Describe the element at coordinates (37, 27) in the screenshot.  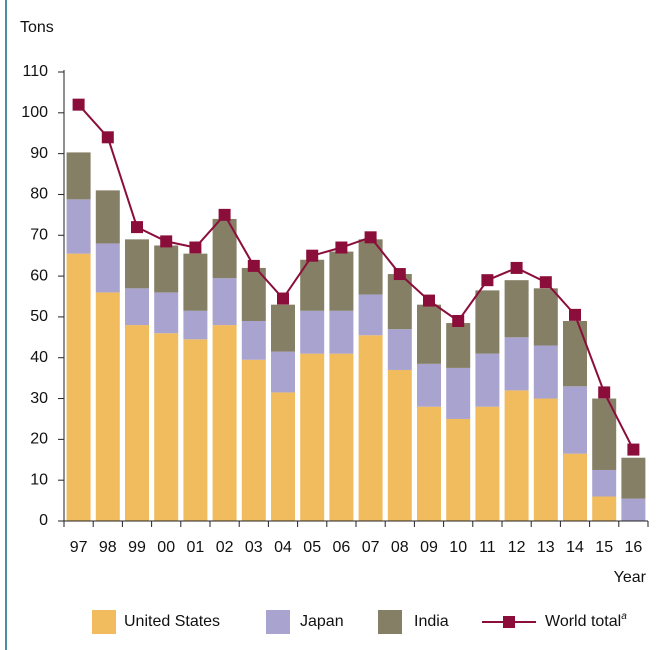
I see `y-axis-label: Tons` at that location.